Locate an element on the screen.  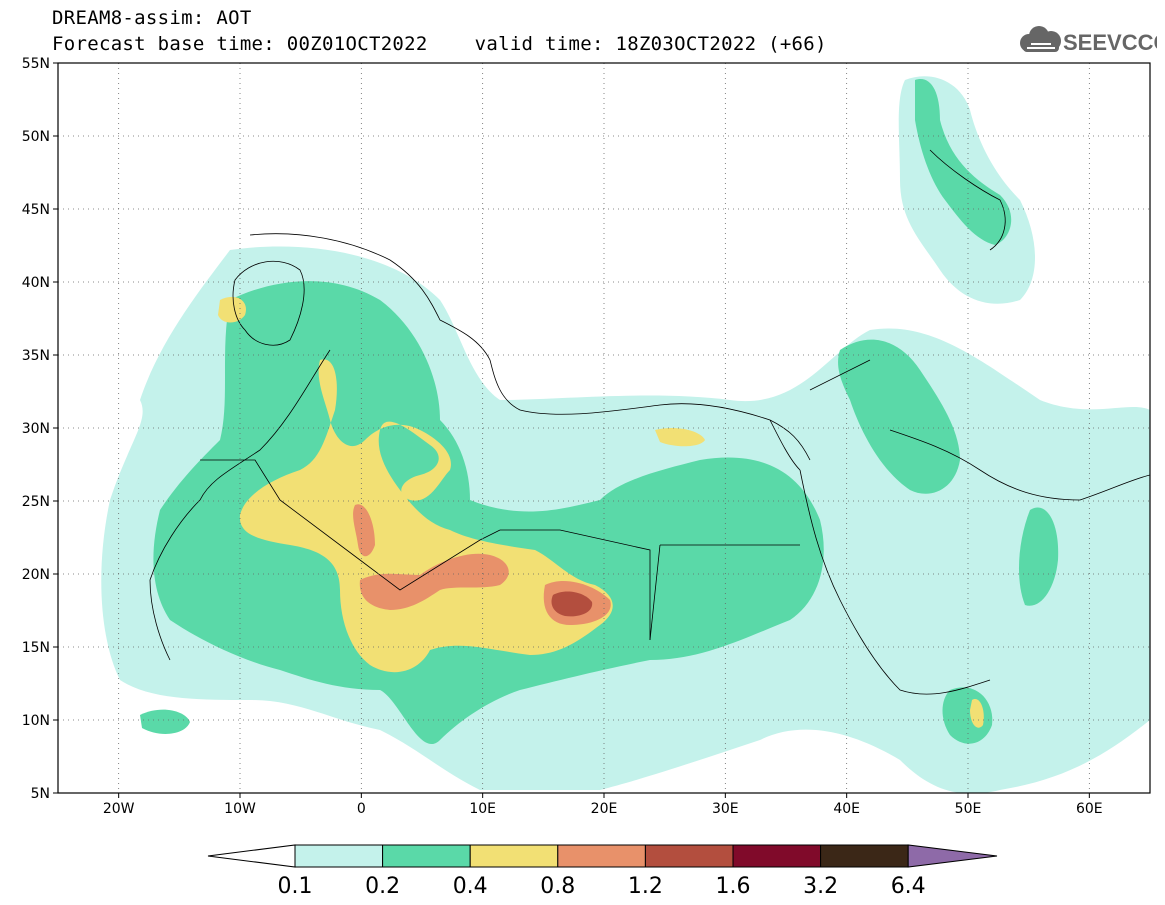
colorbar-cells is located at coordinates (602, 856).